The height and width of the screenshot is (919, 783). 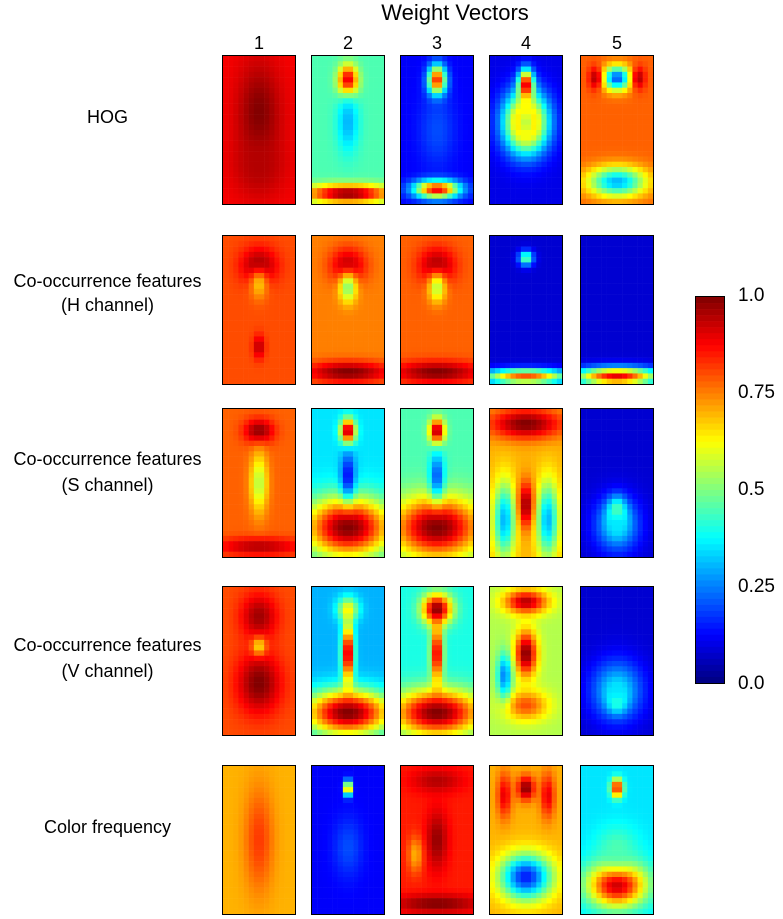 I want to click on colorbar, so click(x=710, y=490).